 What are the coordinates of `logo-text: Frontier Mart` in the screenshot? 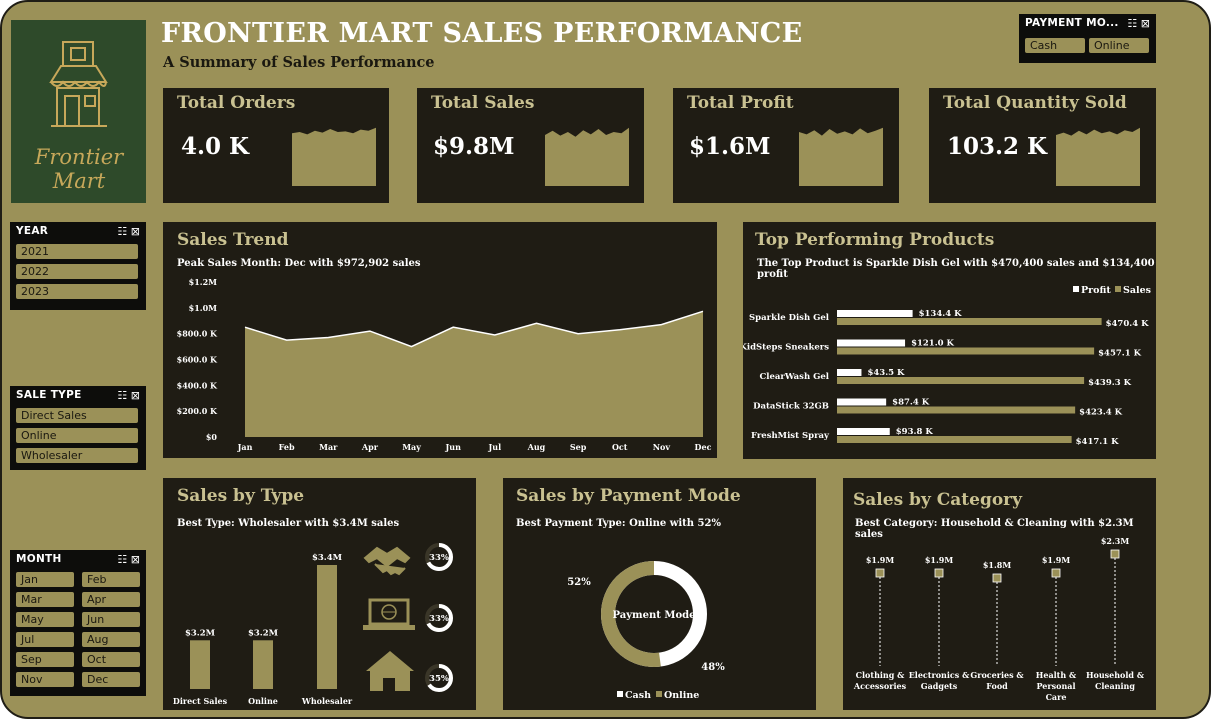 It's located at (79, 169).